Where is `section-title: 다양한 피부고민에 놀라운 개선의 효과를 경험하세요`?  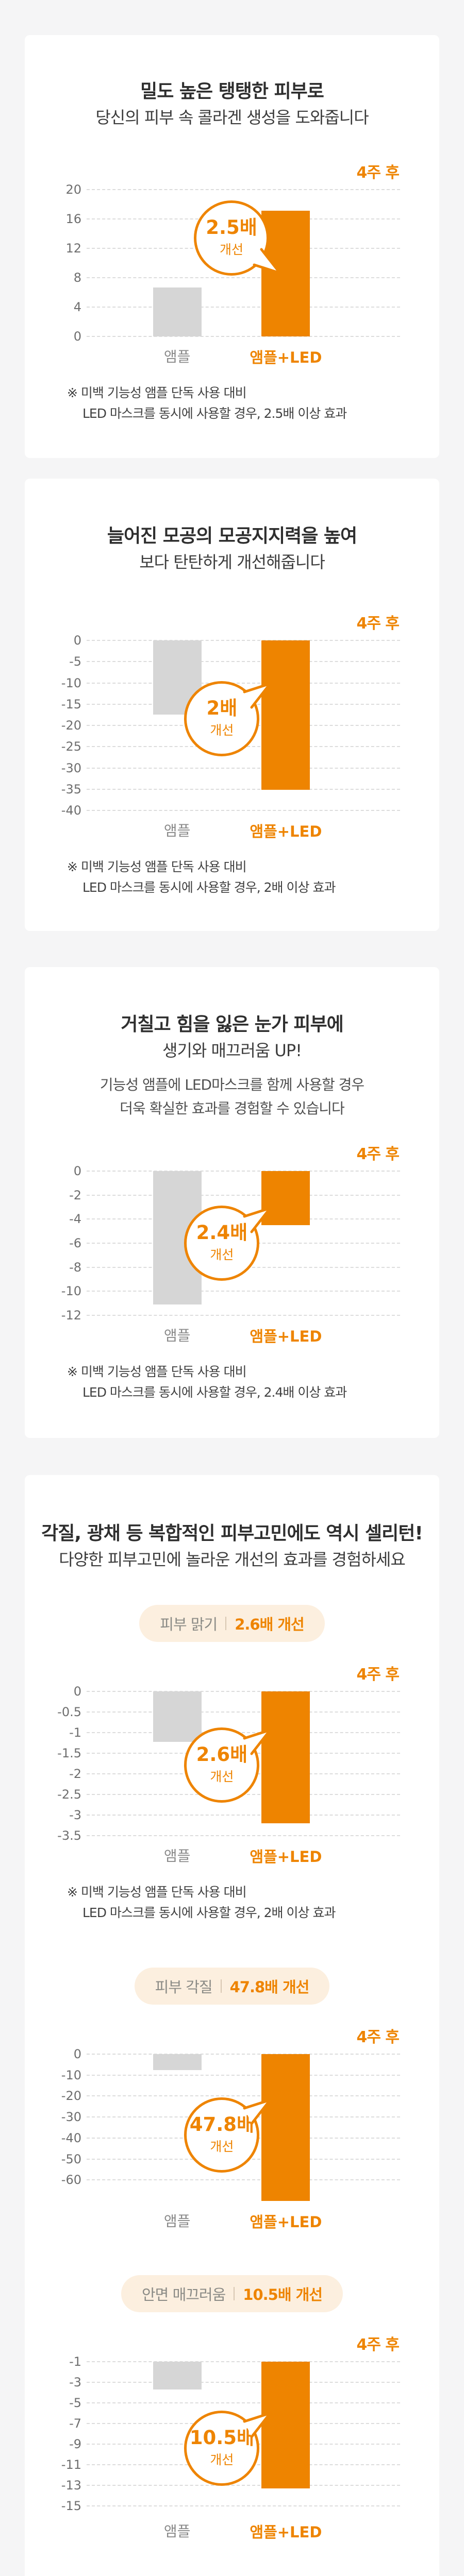 section-title: 다양한 피부고민에 놀라운 개선의 효과를 경험하세요 is located at coordinates (232, 1559).